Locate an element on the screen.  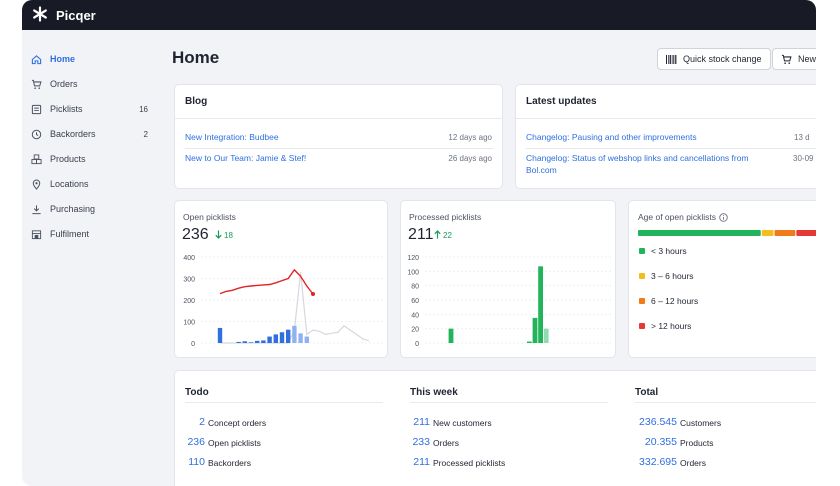
arrow-down-icon is located at coordinates (218, 235).